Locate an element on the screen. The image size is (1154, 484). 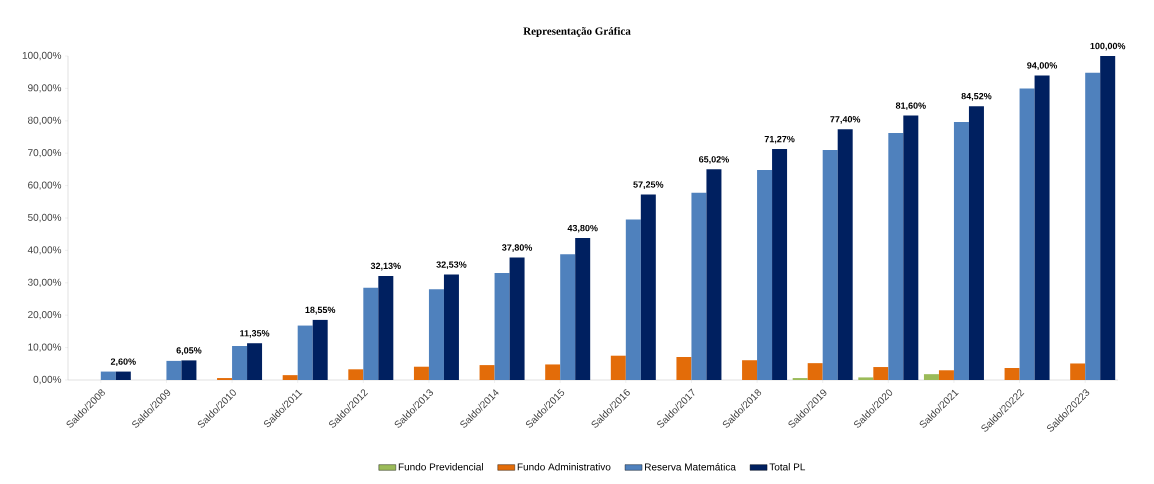
legend-label: Fundo Previdencial is located at coordinates (440, 467).